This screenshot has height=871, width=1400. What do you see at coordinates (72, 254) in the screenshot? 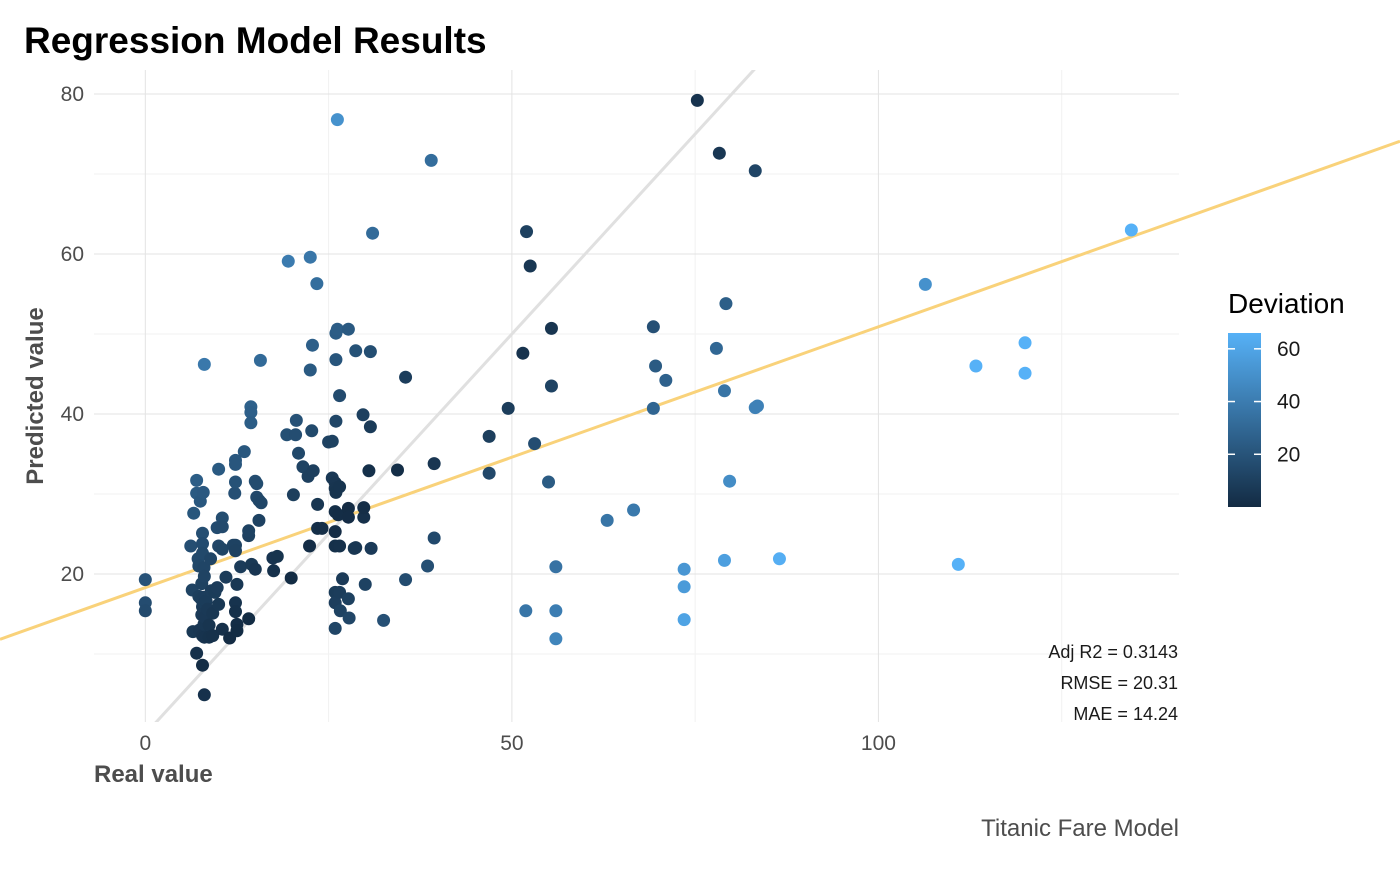
I see `y-tick-label: 60` at bounding box center [72, 254].